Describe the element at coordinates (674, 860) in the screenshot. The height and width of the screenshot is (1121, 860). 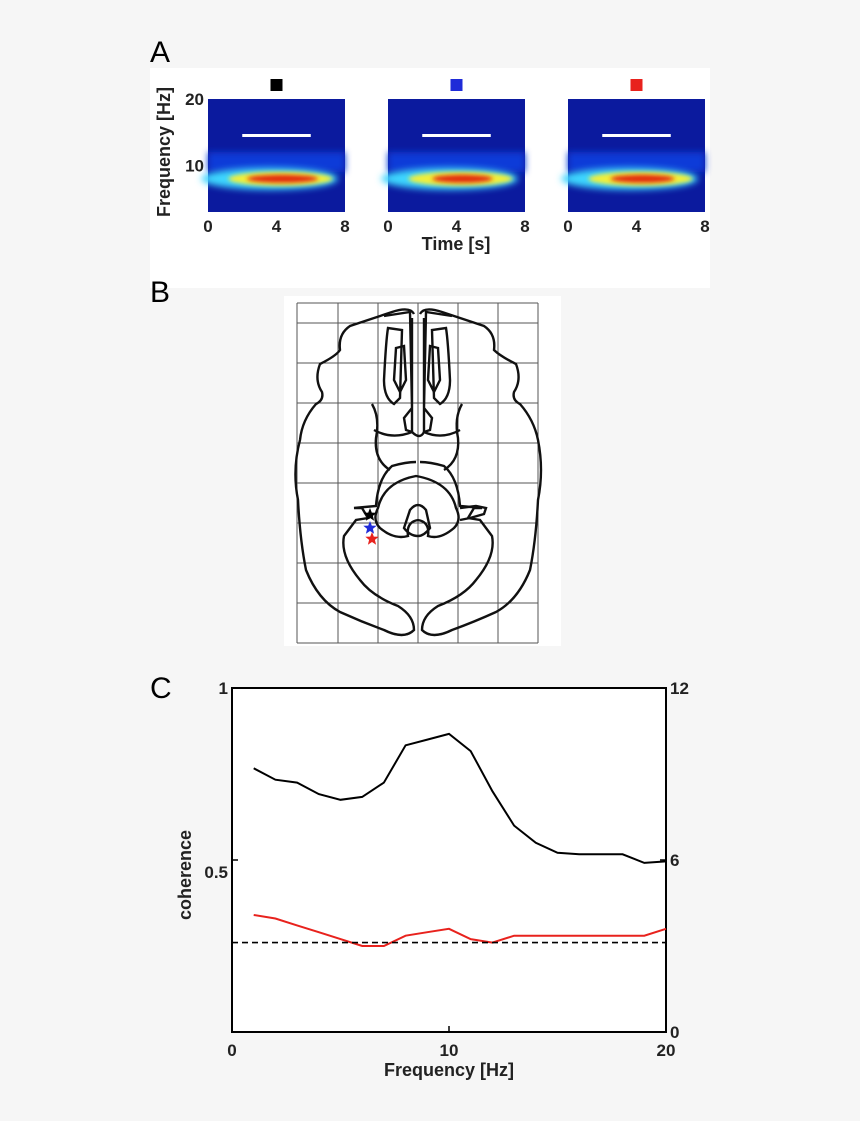
I see `c-ytick-right-label: 6` at that location.